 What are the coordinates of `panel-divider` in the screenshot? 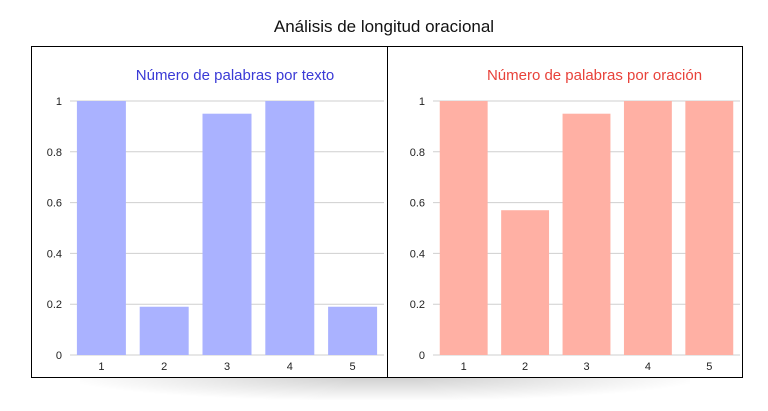 It's located at (387, 212).